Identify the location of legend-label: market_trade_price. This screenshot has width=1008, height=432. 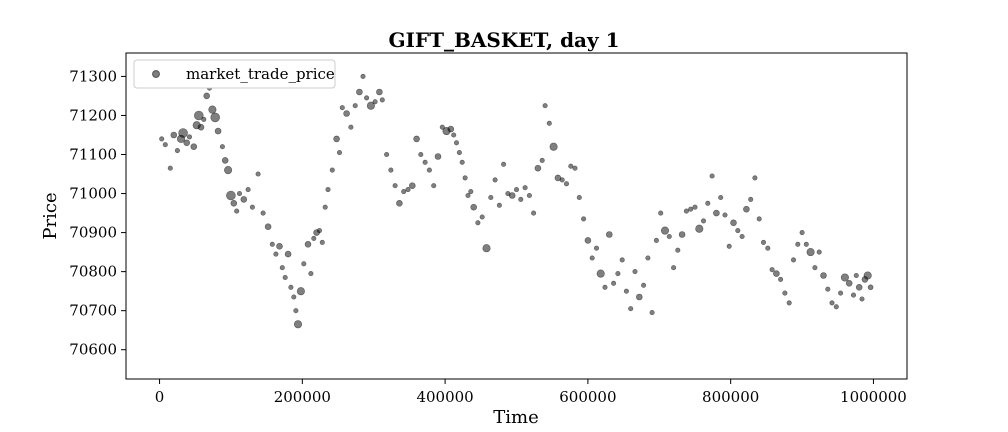
(260, 74).